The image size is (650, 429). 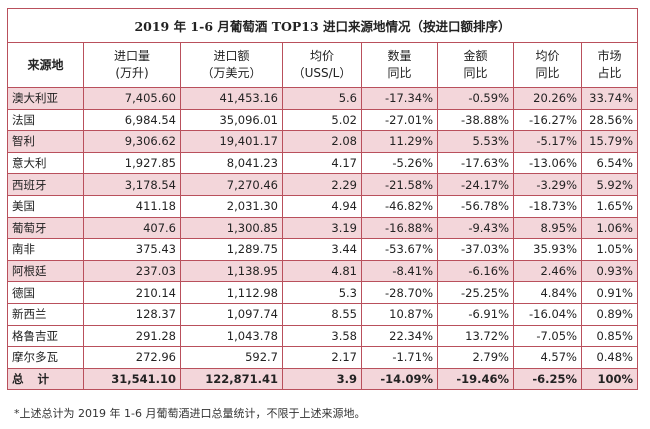 I want to click on cell-price-yoy: -13.06%, so click(x=547, y=163).